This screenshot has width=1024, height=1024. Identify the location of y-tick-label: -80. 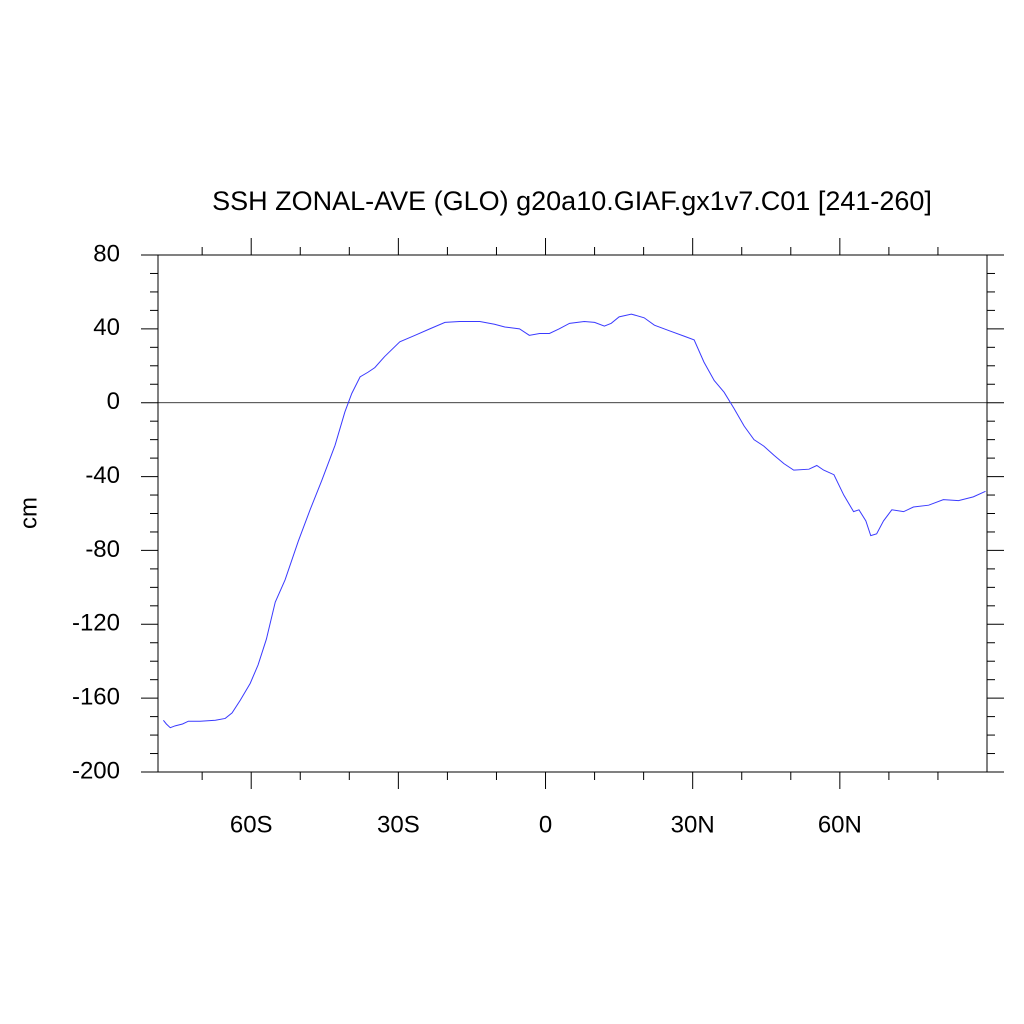
(102, 549).